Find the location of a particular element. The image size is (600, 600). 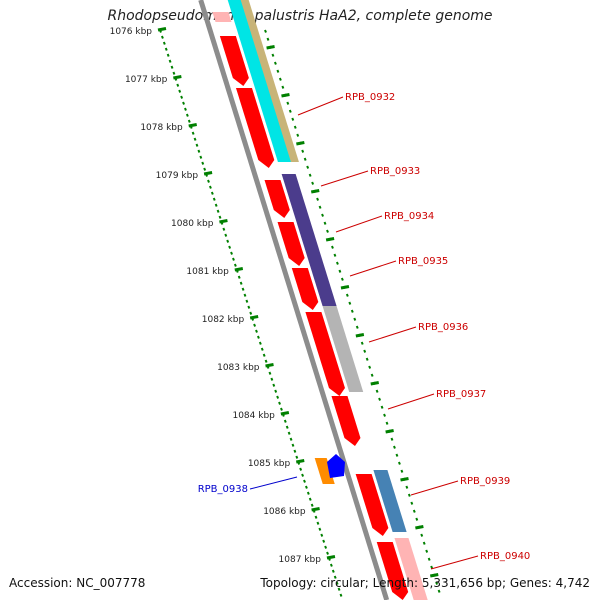

gene-label: RPB_0939 is located at coordinates (485, 481).